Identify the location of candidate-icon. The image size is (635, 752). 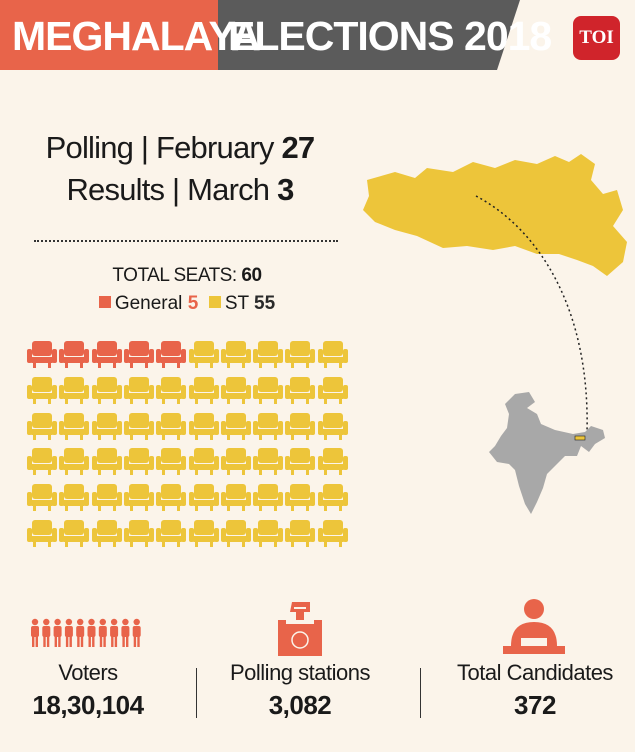
(534, 626).